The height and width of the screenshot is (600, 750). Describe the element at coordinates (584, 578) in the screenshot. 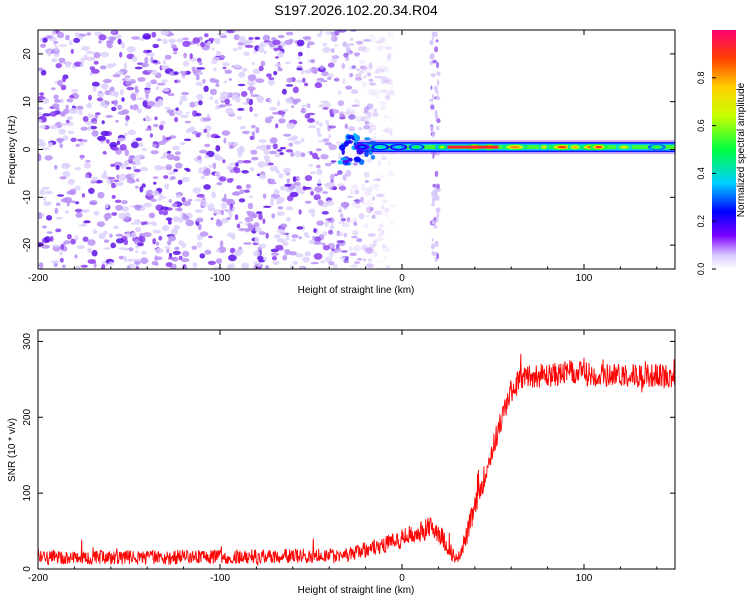

I see `x-tick-label: 100` at that location.